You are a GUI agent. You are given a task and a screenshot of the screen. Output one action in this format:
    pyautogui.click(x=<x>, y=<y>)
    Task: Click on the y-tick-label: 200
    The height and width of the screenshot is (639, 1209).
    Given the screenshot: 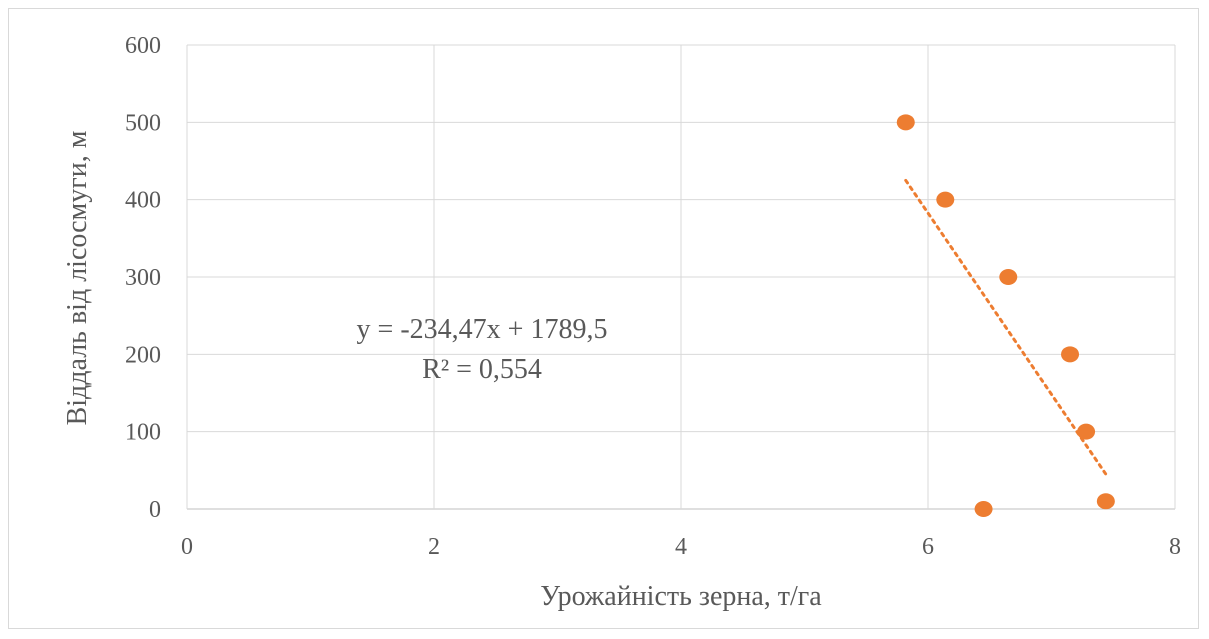 What is the action you would take?
    pyautogui.click(x=143, y=355)
    